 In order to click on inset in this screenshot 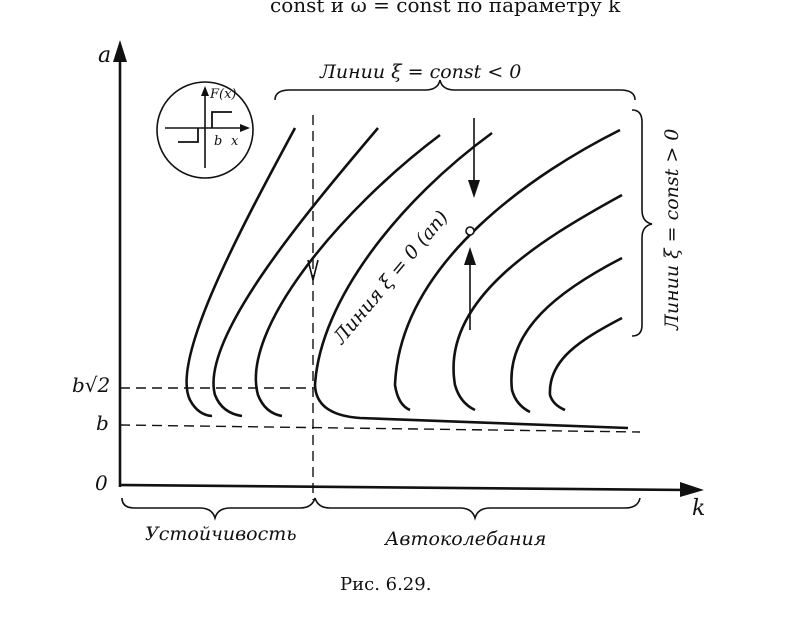, I will do `click(205, 130)`.